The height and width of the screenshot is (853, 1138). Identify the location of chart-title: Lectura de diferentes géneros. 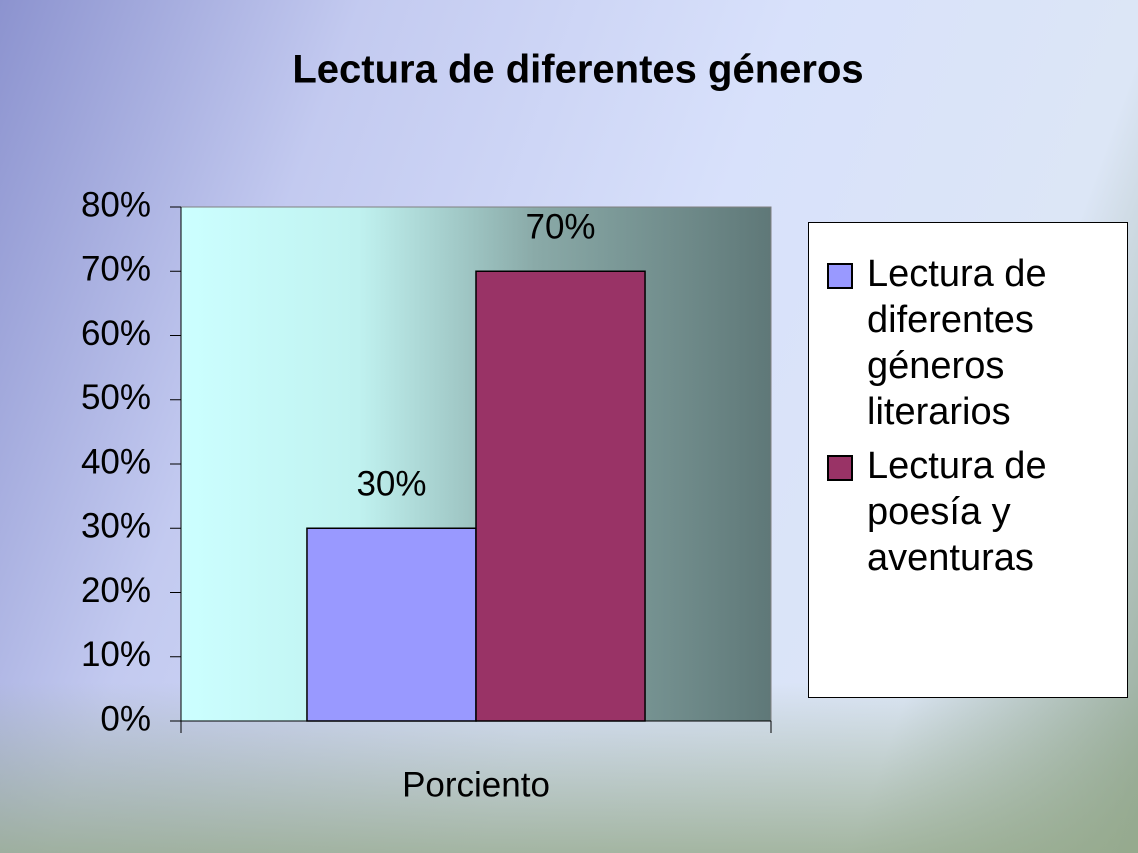
(577, 70).